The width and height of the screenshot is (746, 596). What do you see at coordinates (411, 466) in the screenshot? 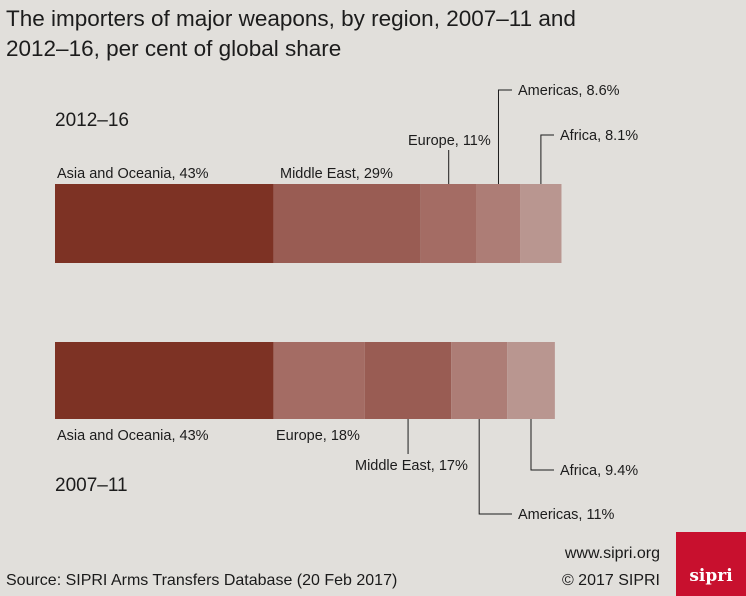
I see `segment-label-1-2: Middle East, 17%` at bounding box center [411, 466].